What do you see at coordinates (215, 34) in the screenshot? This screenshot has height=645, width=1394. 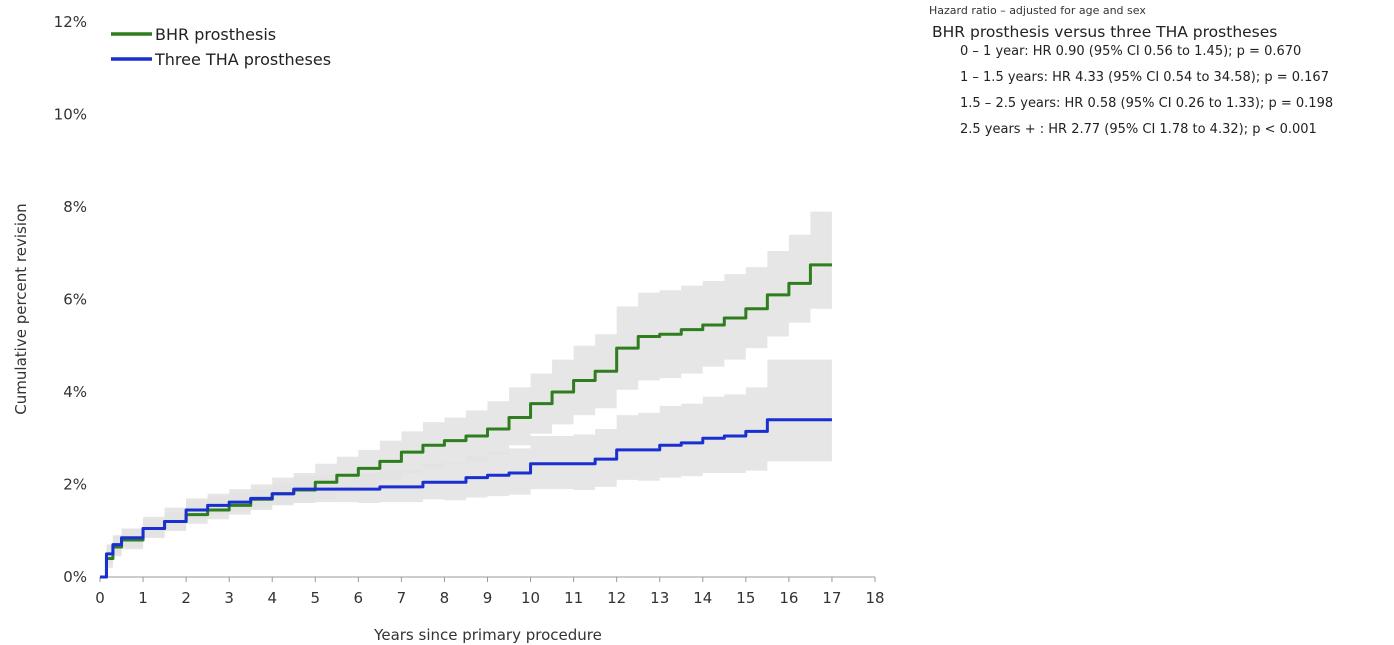 I see `legend-label: BHR prosthesis` at bounding box center [215, 34].